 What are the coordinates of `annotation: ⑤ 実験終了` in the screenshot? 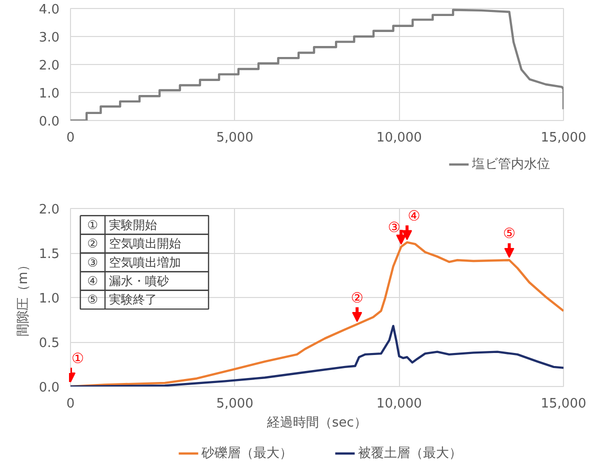 It's located at (122, 299).